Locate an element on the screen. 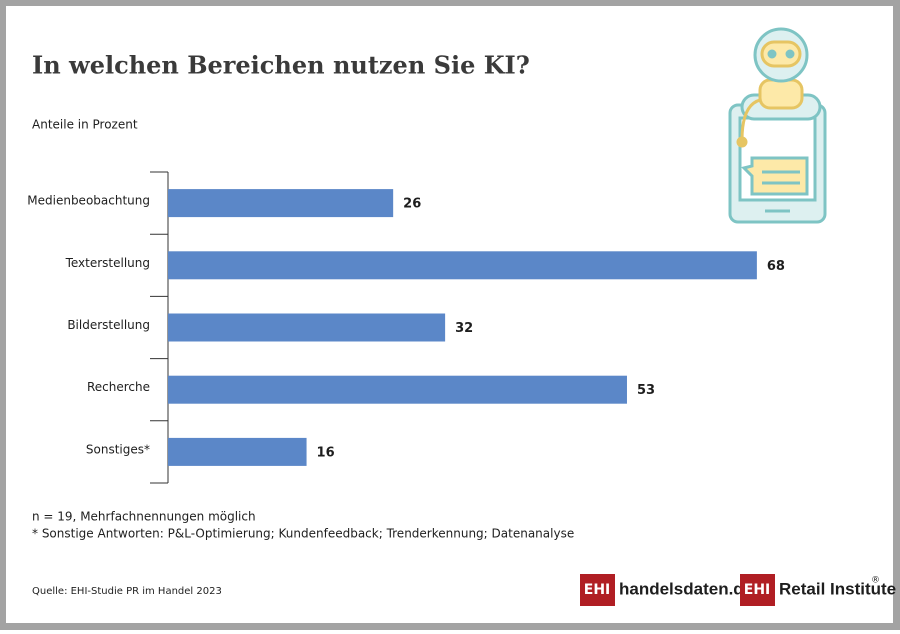  note: n = 19, Mehrfachnennungen möglich is located at coordinates (144, 517).